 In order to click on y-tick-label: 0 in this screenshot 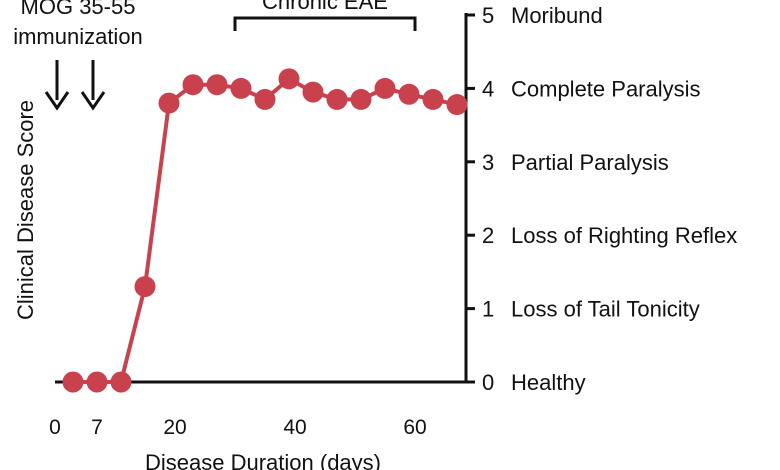, I will do `click(488, 382)`.